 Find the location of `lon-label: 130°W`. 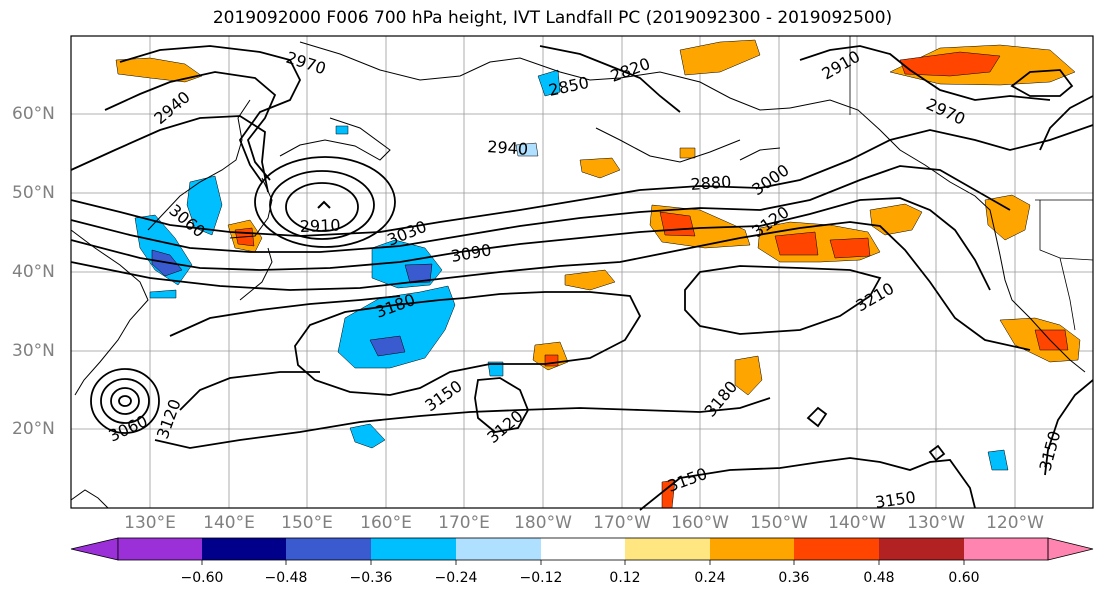

lon-label: 130°W is located at coordinates (936, 523).